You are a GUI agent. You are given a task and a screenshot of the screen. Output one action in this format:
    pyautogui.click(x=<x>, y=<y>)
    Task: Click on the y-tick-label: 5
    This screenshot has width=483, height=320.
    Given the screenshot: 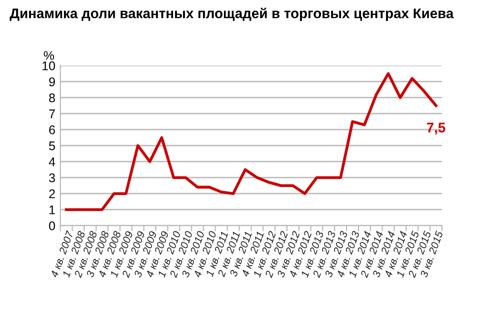 What is the action you would take?
    pyautogui.click(x=52, y=146)
    